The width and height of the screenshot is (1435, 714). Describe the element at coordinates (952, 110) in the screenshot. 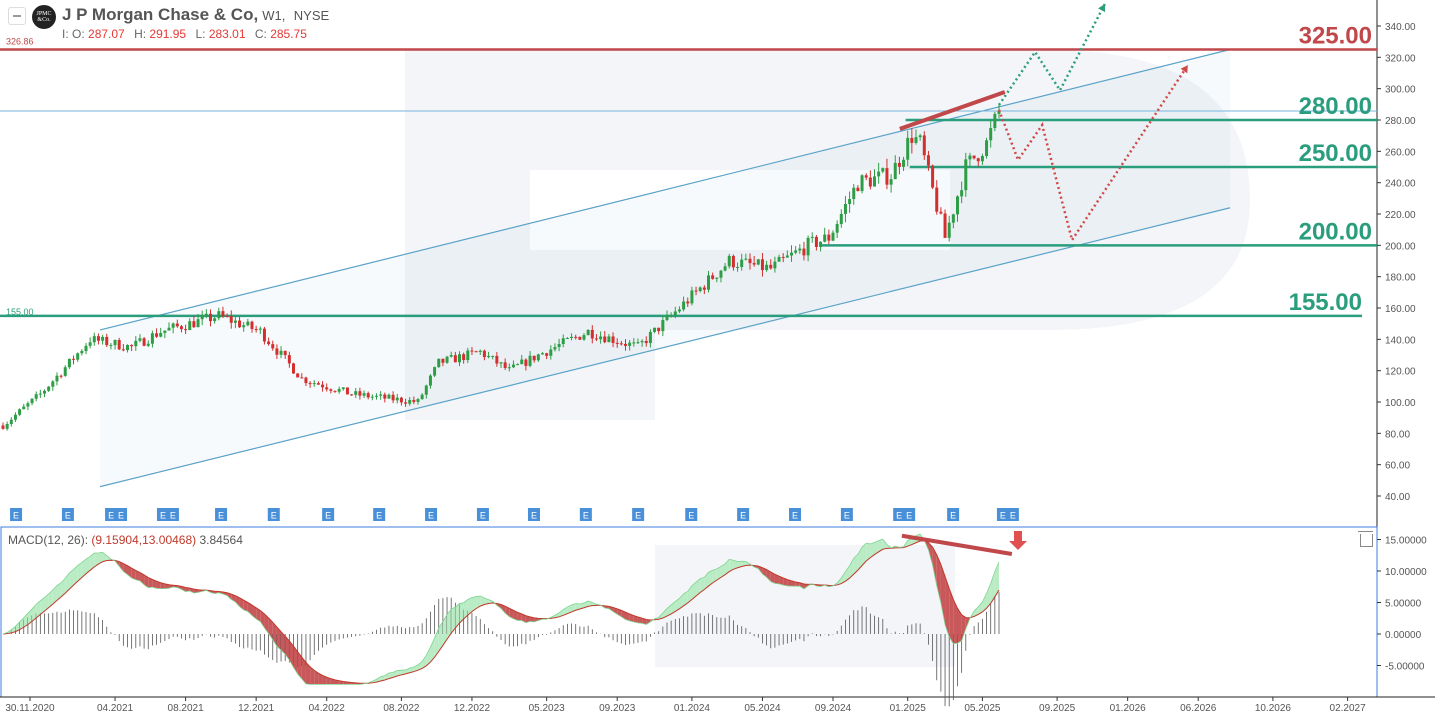

I see `price-divergence-line` at that location.